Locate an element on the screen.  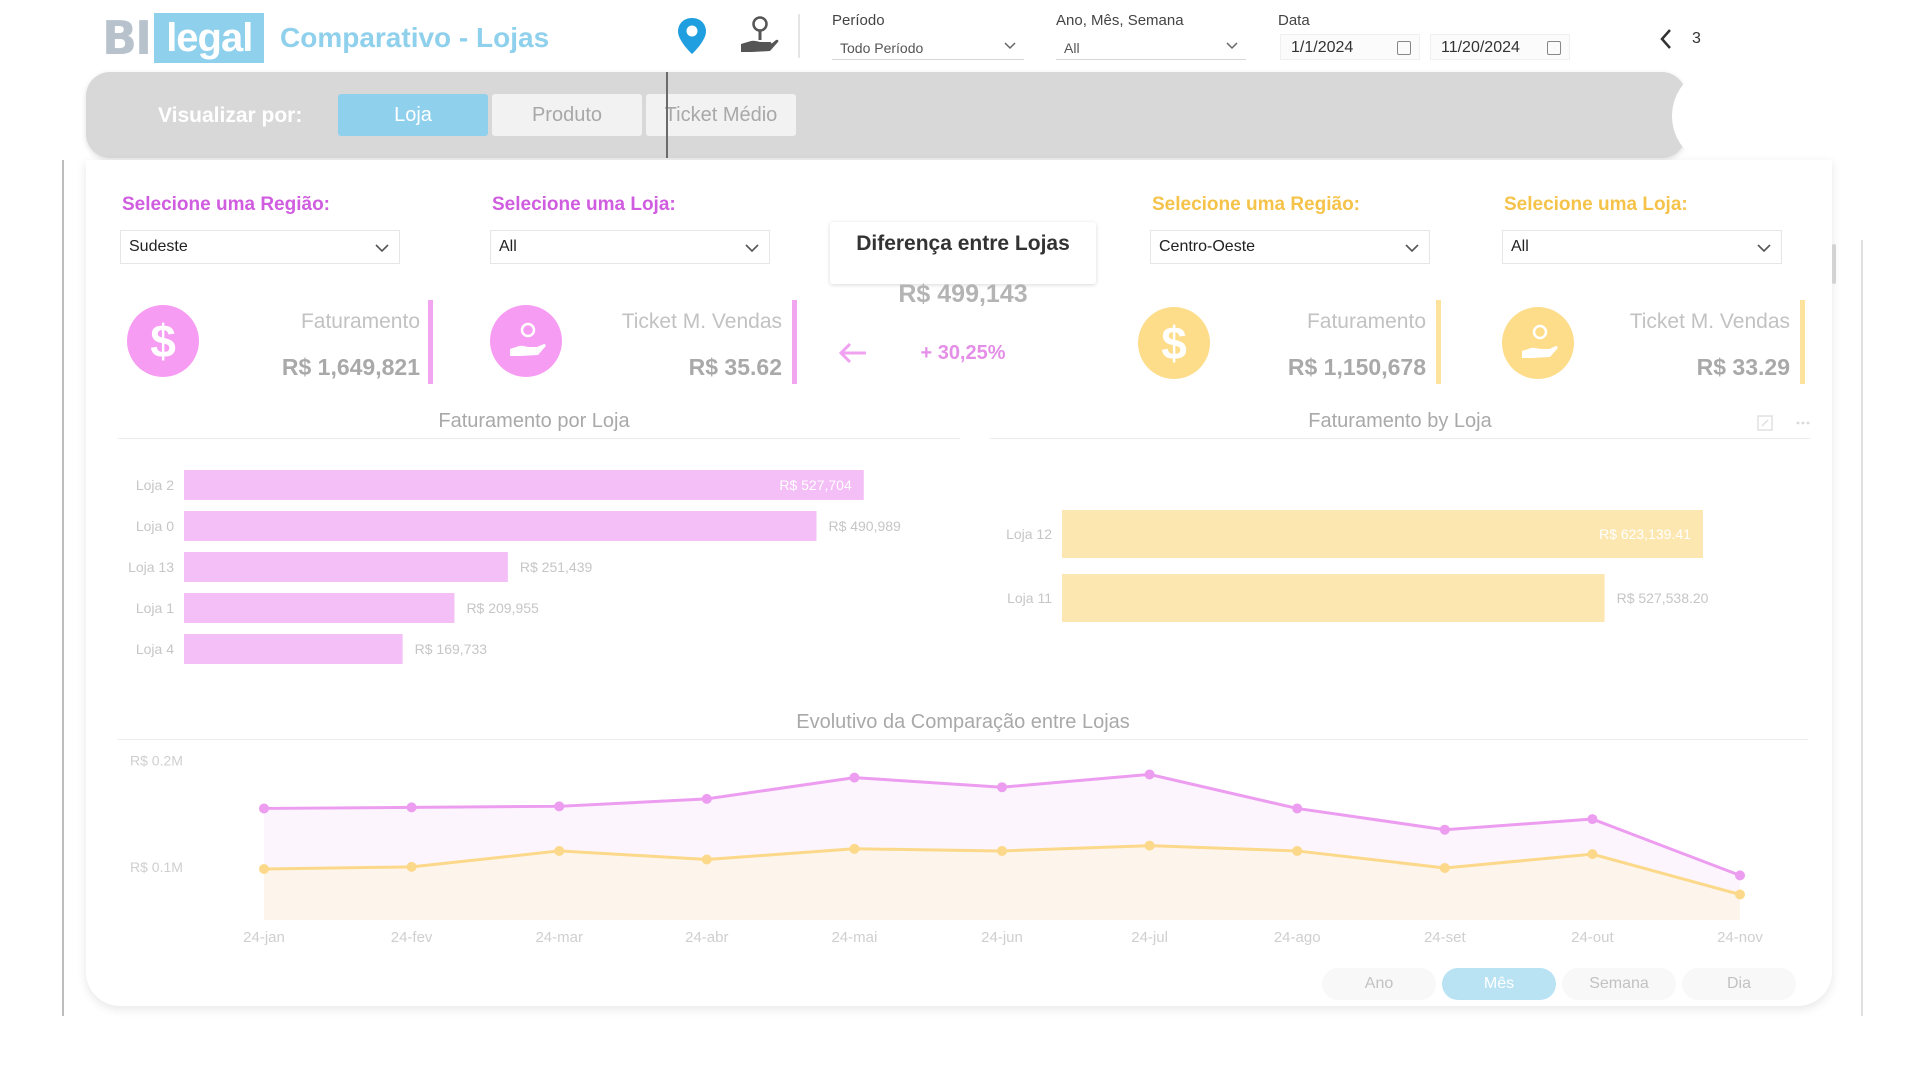
date-start-value: 1/1/2024 is located at coordinates (1322, 47).